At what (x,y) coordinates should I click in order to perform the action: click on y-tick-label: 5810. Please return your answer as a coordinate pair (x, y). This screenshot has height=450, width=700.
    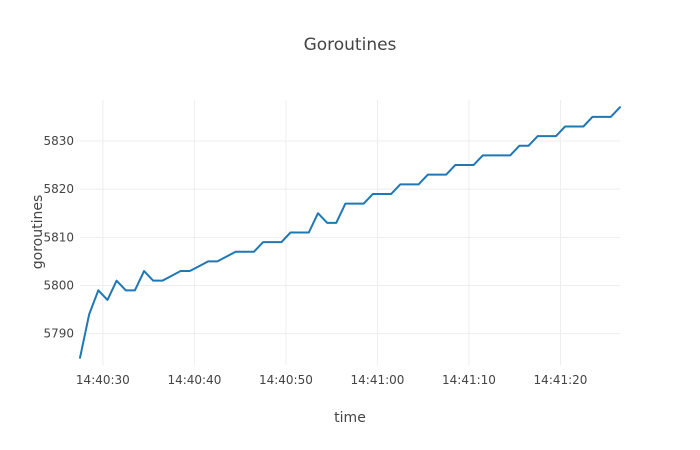
    Looking at the image, I should click on (58, 237).